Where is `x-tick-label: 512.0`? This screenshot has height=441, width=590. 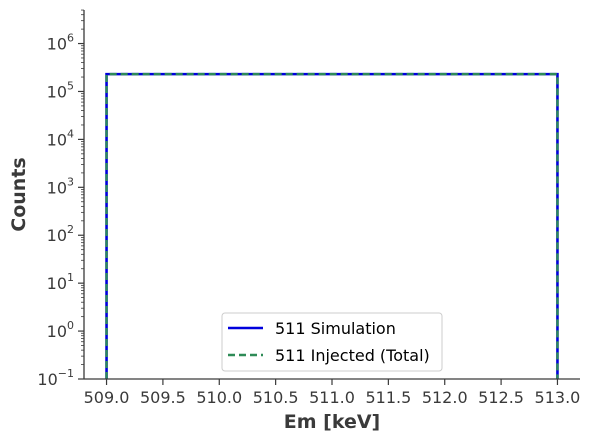 x-tick-label: 512.0 is located at coordinates (445, 397).